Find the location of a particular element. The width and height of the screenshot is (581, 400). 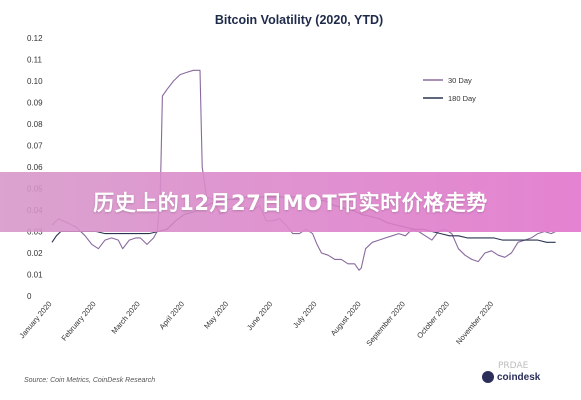

x-tick-label: May 2020 is located at coordinates (216, 315).